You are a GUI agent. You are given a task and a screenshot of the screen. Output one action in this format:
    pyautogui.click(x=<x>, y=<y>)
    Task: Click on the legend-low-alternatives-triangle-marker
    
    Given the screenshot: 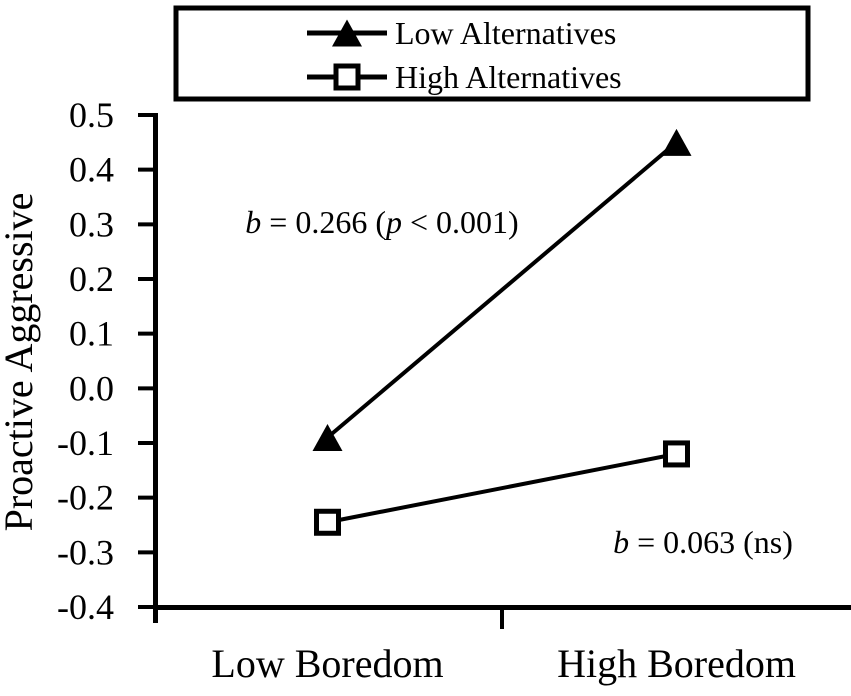 What is the action you would take?
    pyautogui.click(x=347, y=33)
    